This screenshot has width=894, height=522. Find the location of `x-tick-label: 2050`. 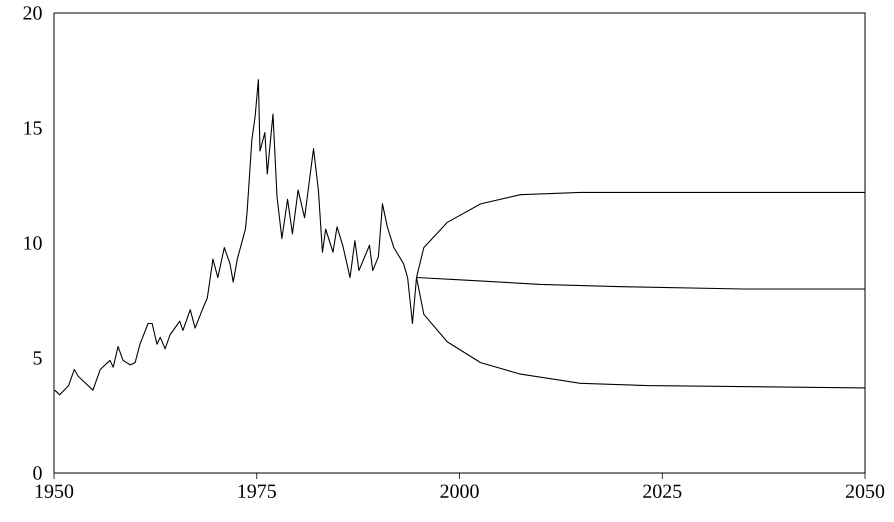

x-tick-label: 2050 is located at coordinates (865, 491).